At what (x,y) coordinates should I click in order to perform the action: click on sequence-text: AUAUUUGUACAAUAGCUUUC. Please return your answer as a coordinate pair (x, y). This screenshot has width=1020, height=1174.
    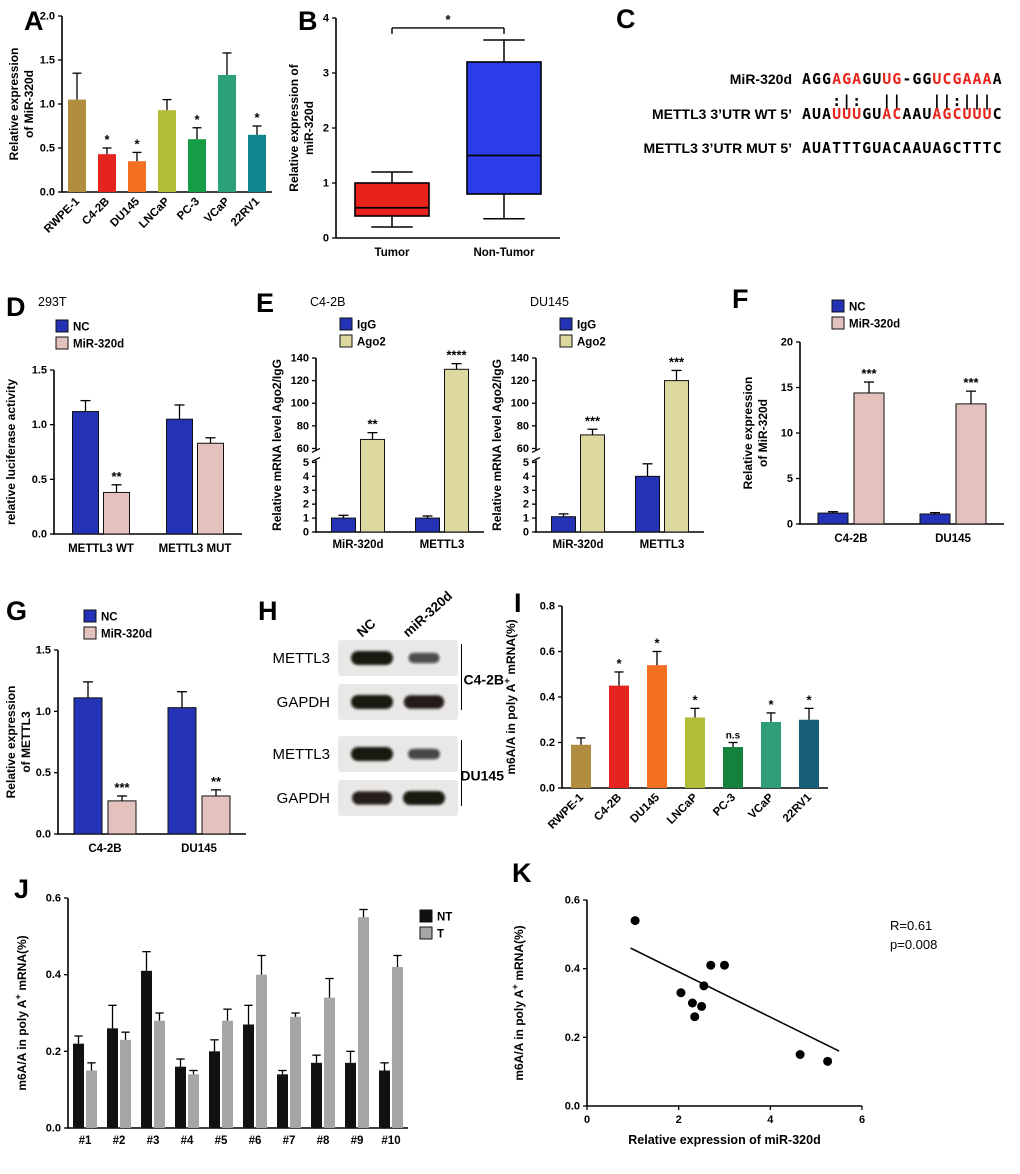
    Looking at the image, I should click on (902, 114).